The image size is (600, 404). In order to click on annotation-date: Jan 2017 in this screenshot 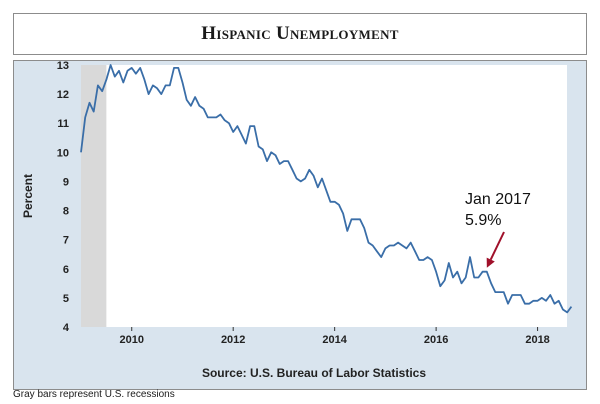, I will do `click(498, 199)`.